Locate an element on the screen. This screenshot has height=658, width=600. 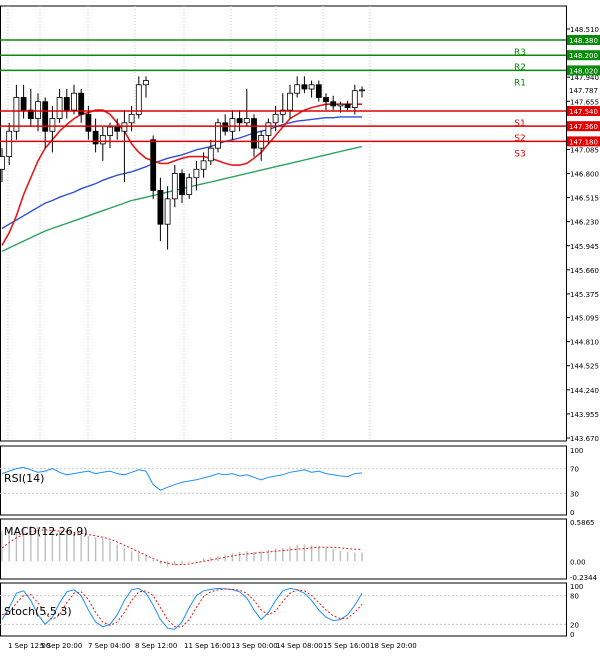
rsi-pane-frame is located at coordinates (283, 480).